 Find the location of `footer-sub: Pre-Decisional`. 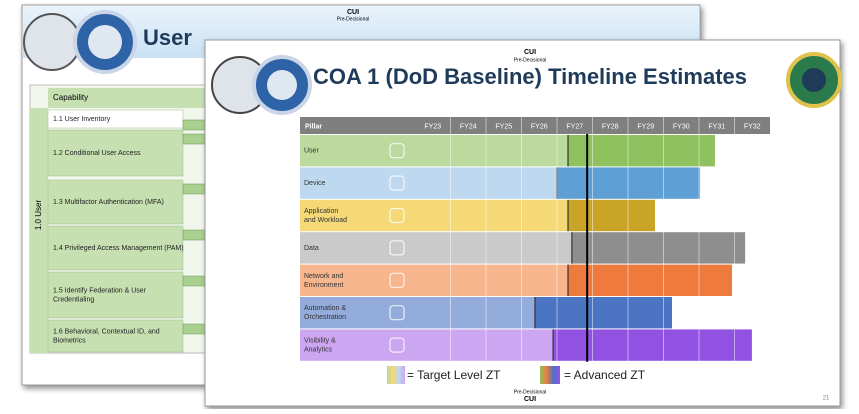

footer-sub: Pre-Decisional is located at coordinates (530, 392).